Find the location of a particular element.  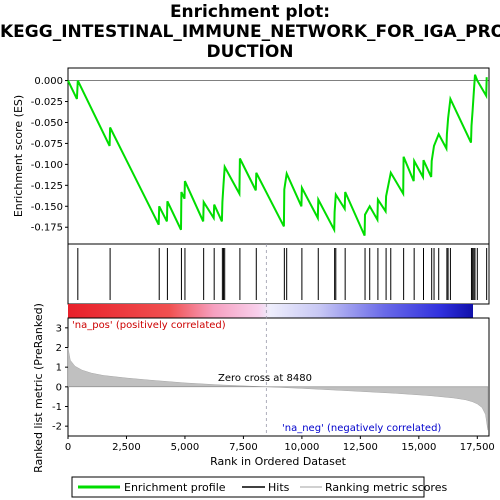

rank-xtick-label: 17,500 is located at coordinates (477, 447).